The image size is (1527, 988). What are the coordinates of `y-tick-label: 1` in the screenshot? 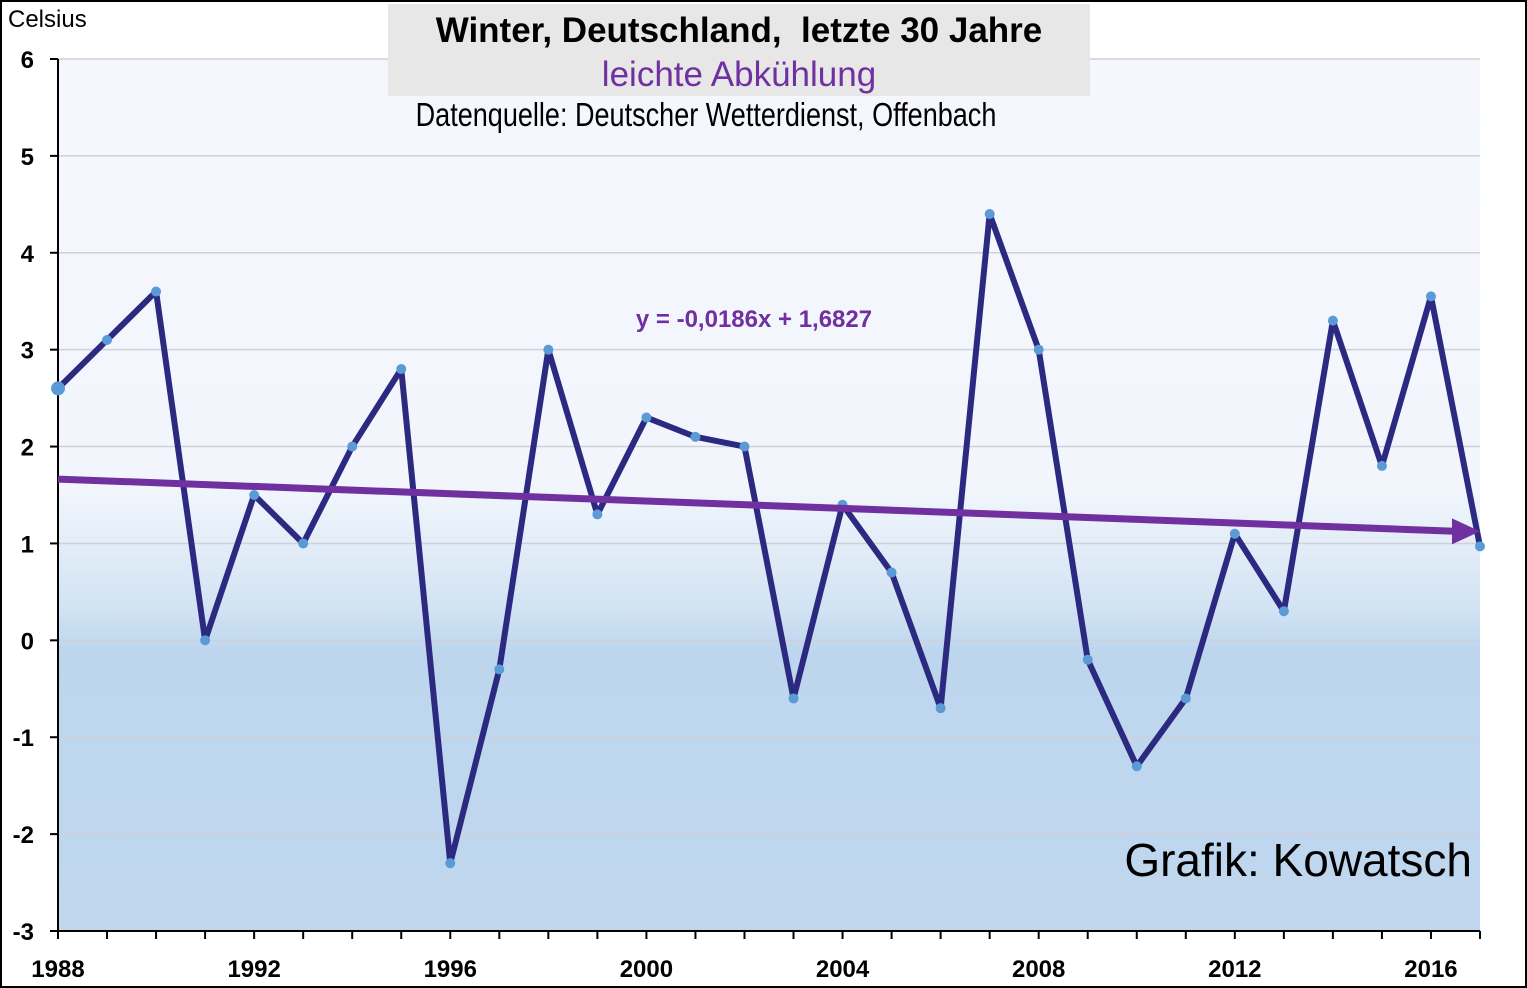 It's located at (27, 544).